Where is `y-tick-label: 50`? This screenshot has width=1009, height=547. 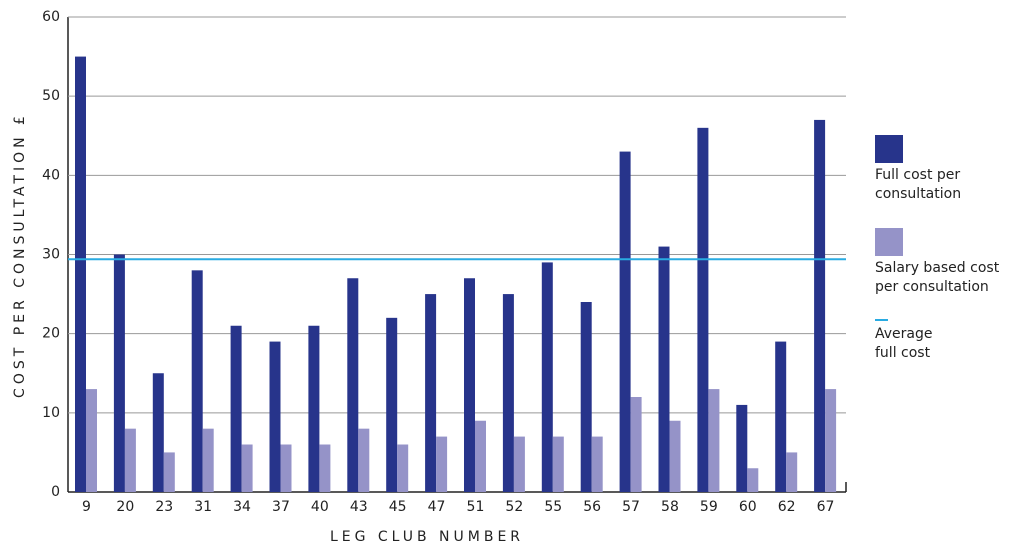 y-tick-label: 50 is located at coordinates (51, 96).